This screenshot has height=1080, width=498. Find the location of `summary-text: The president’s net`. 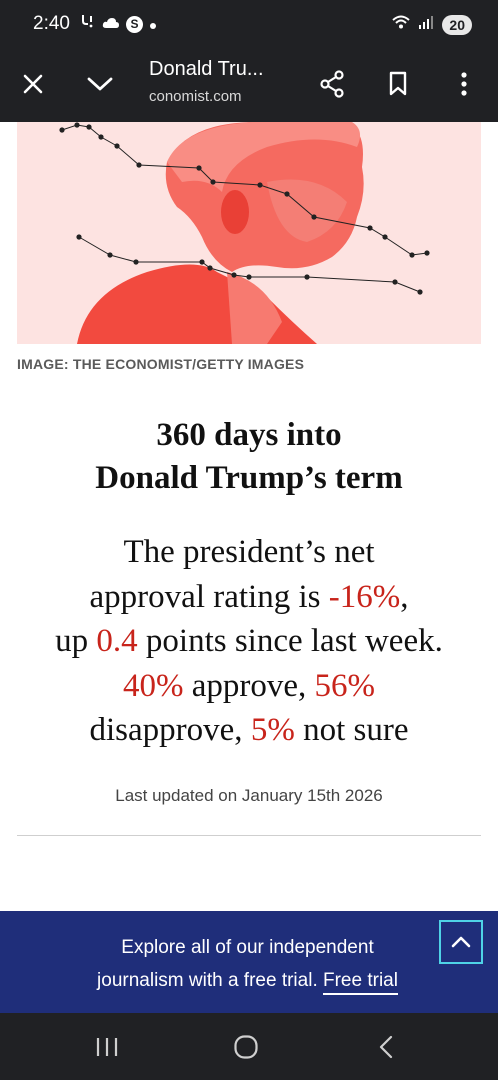

summary-text: The president’s net is located at coordinates (249, 552).